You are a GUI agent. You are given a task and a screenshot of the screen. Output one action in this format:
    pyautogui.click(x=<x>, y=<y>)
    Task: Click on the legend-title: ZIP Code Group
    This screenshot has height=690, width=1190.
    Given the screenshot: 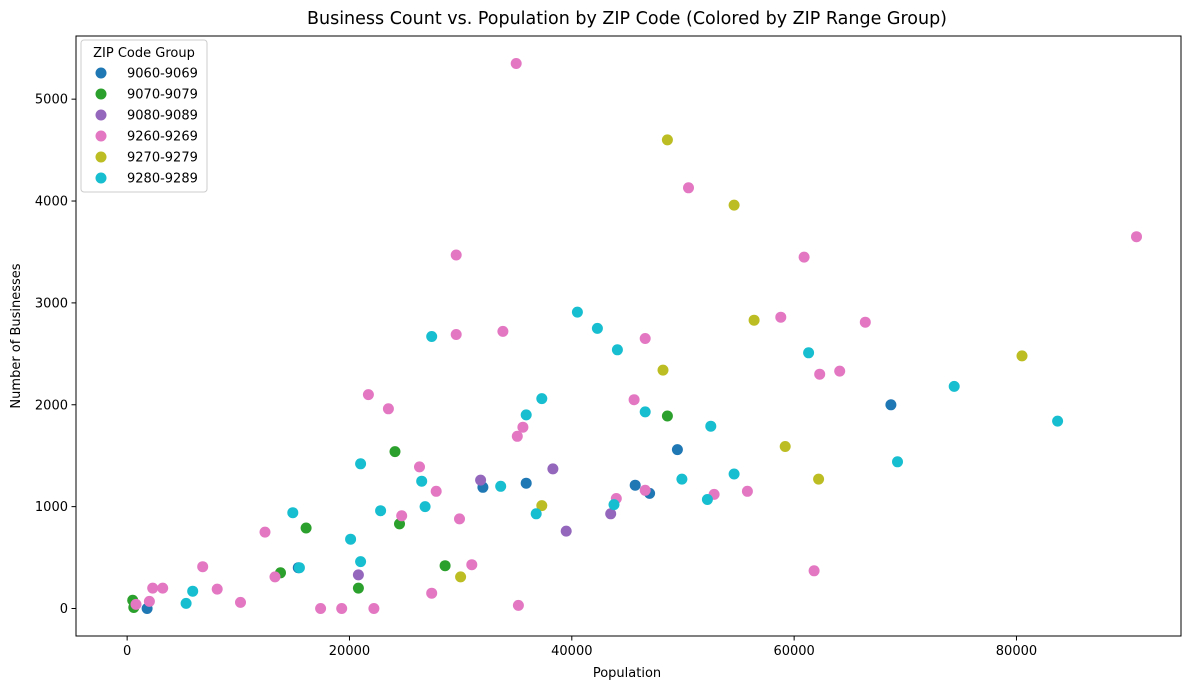 What is the action you would take?
    pyautogui.click(x=144, y=53)
    